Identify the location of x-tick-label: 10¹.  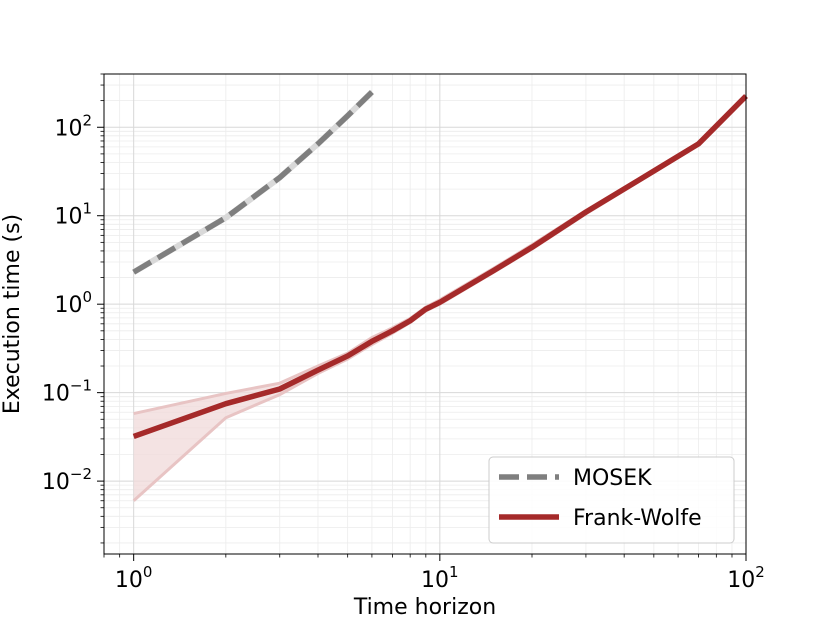
(440, 578).